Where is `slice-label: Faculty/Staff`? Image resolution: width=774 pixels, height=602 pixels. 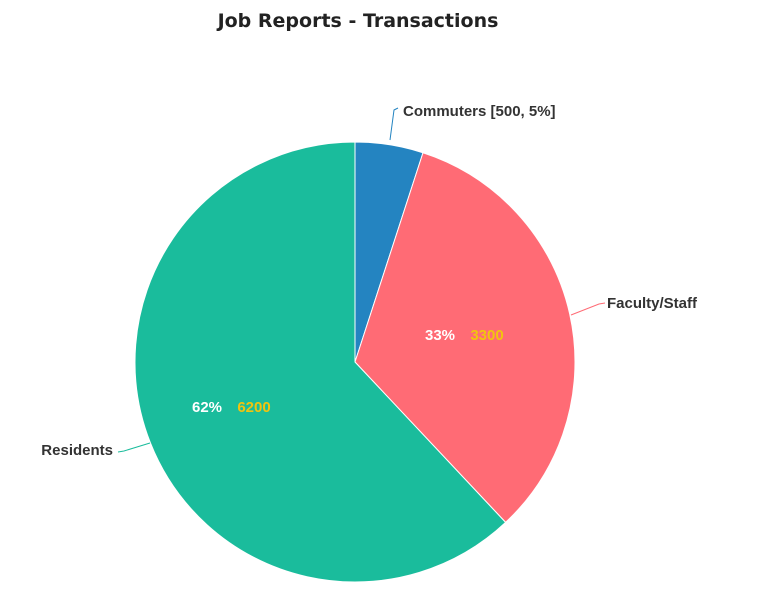 slice-label: Faculty/Staff is located at coordinates (652, 303).